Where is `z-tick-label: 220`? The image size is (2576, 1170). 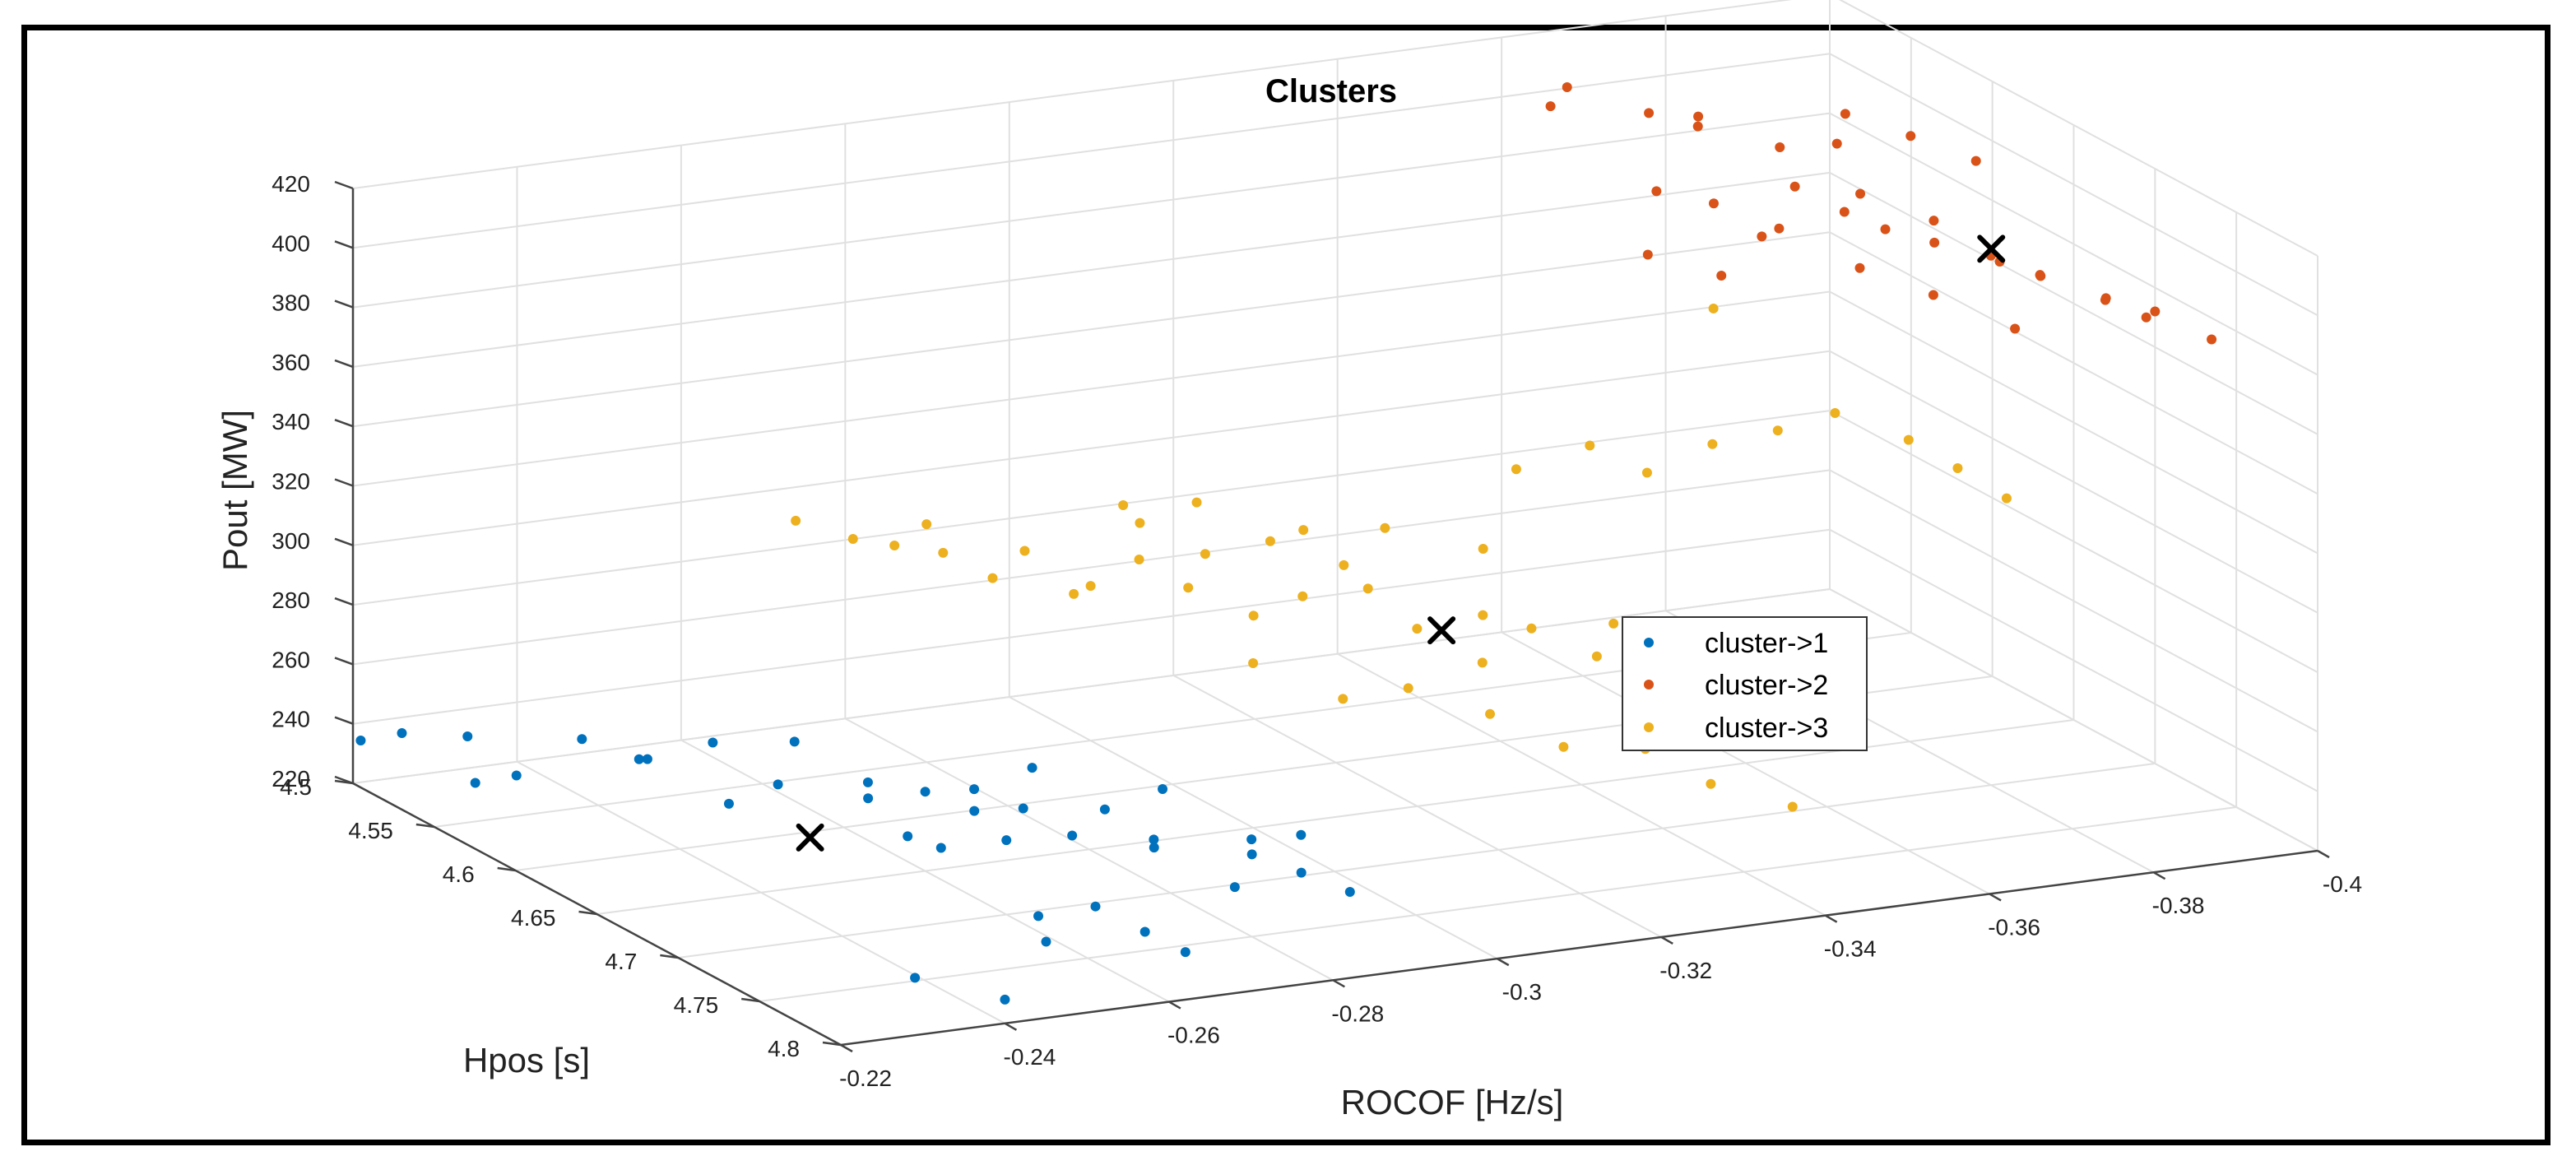
z-tick-label: 220 is located at coordinates (291, 779).